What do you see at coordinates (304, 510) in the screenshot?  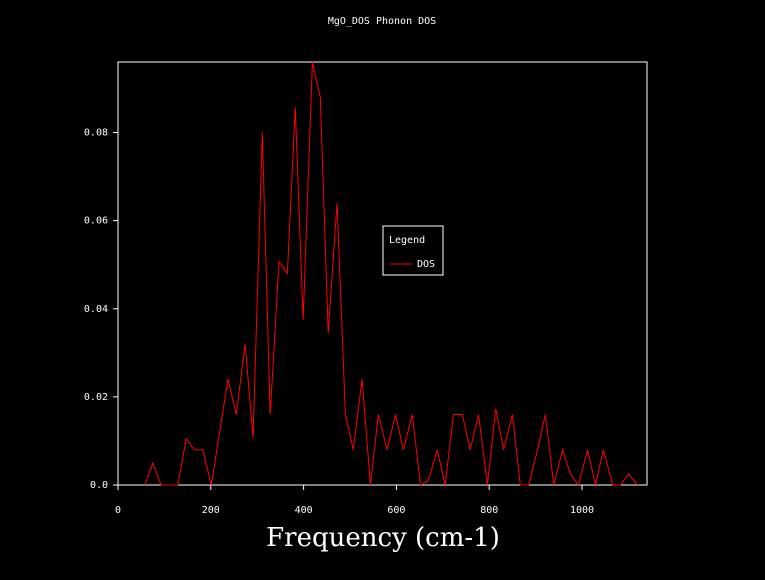 I see `x-tick-label: 400` at bounding box center [304, 510].